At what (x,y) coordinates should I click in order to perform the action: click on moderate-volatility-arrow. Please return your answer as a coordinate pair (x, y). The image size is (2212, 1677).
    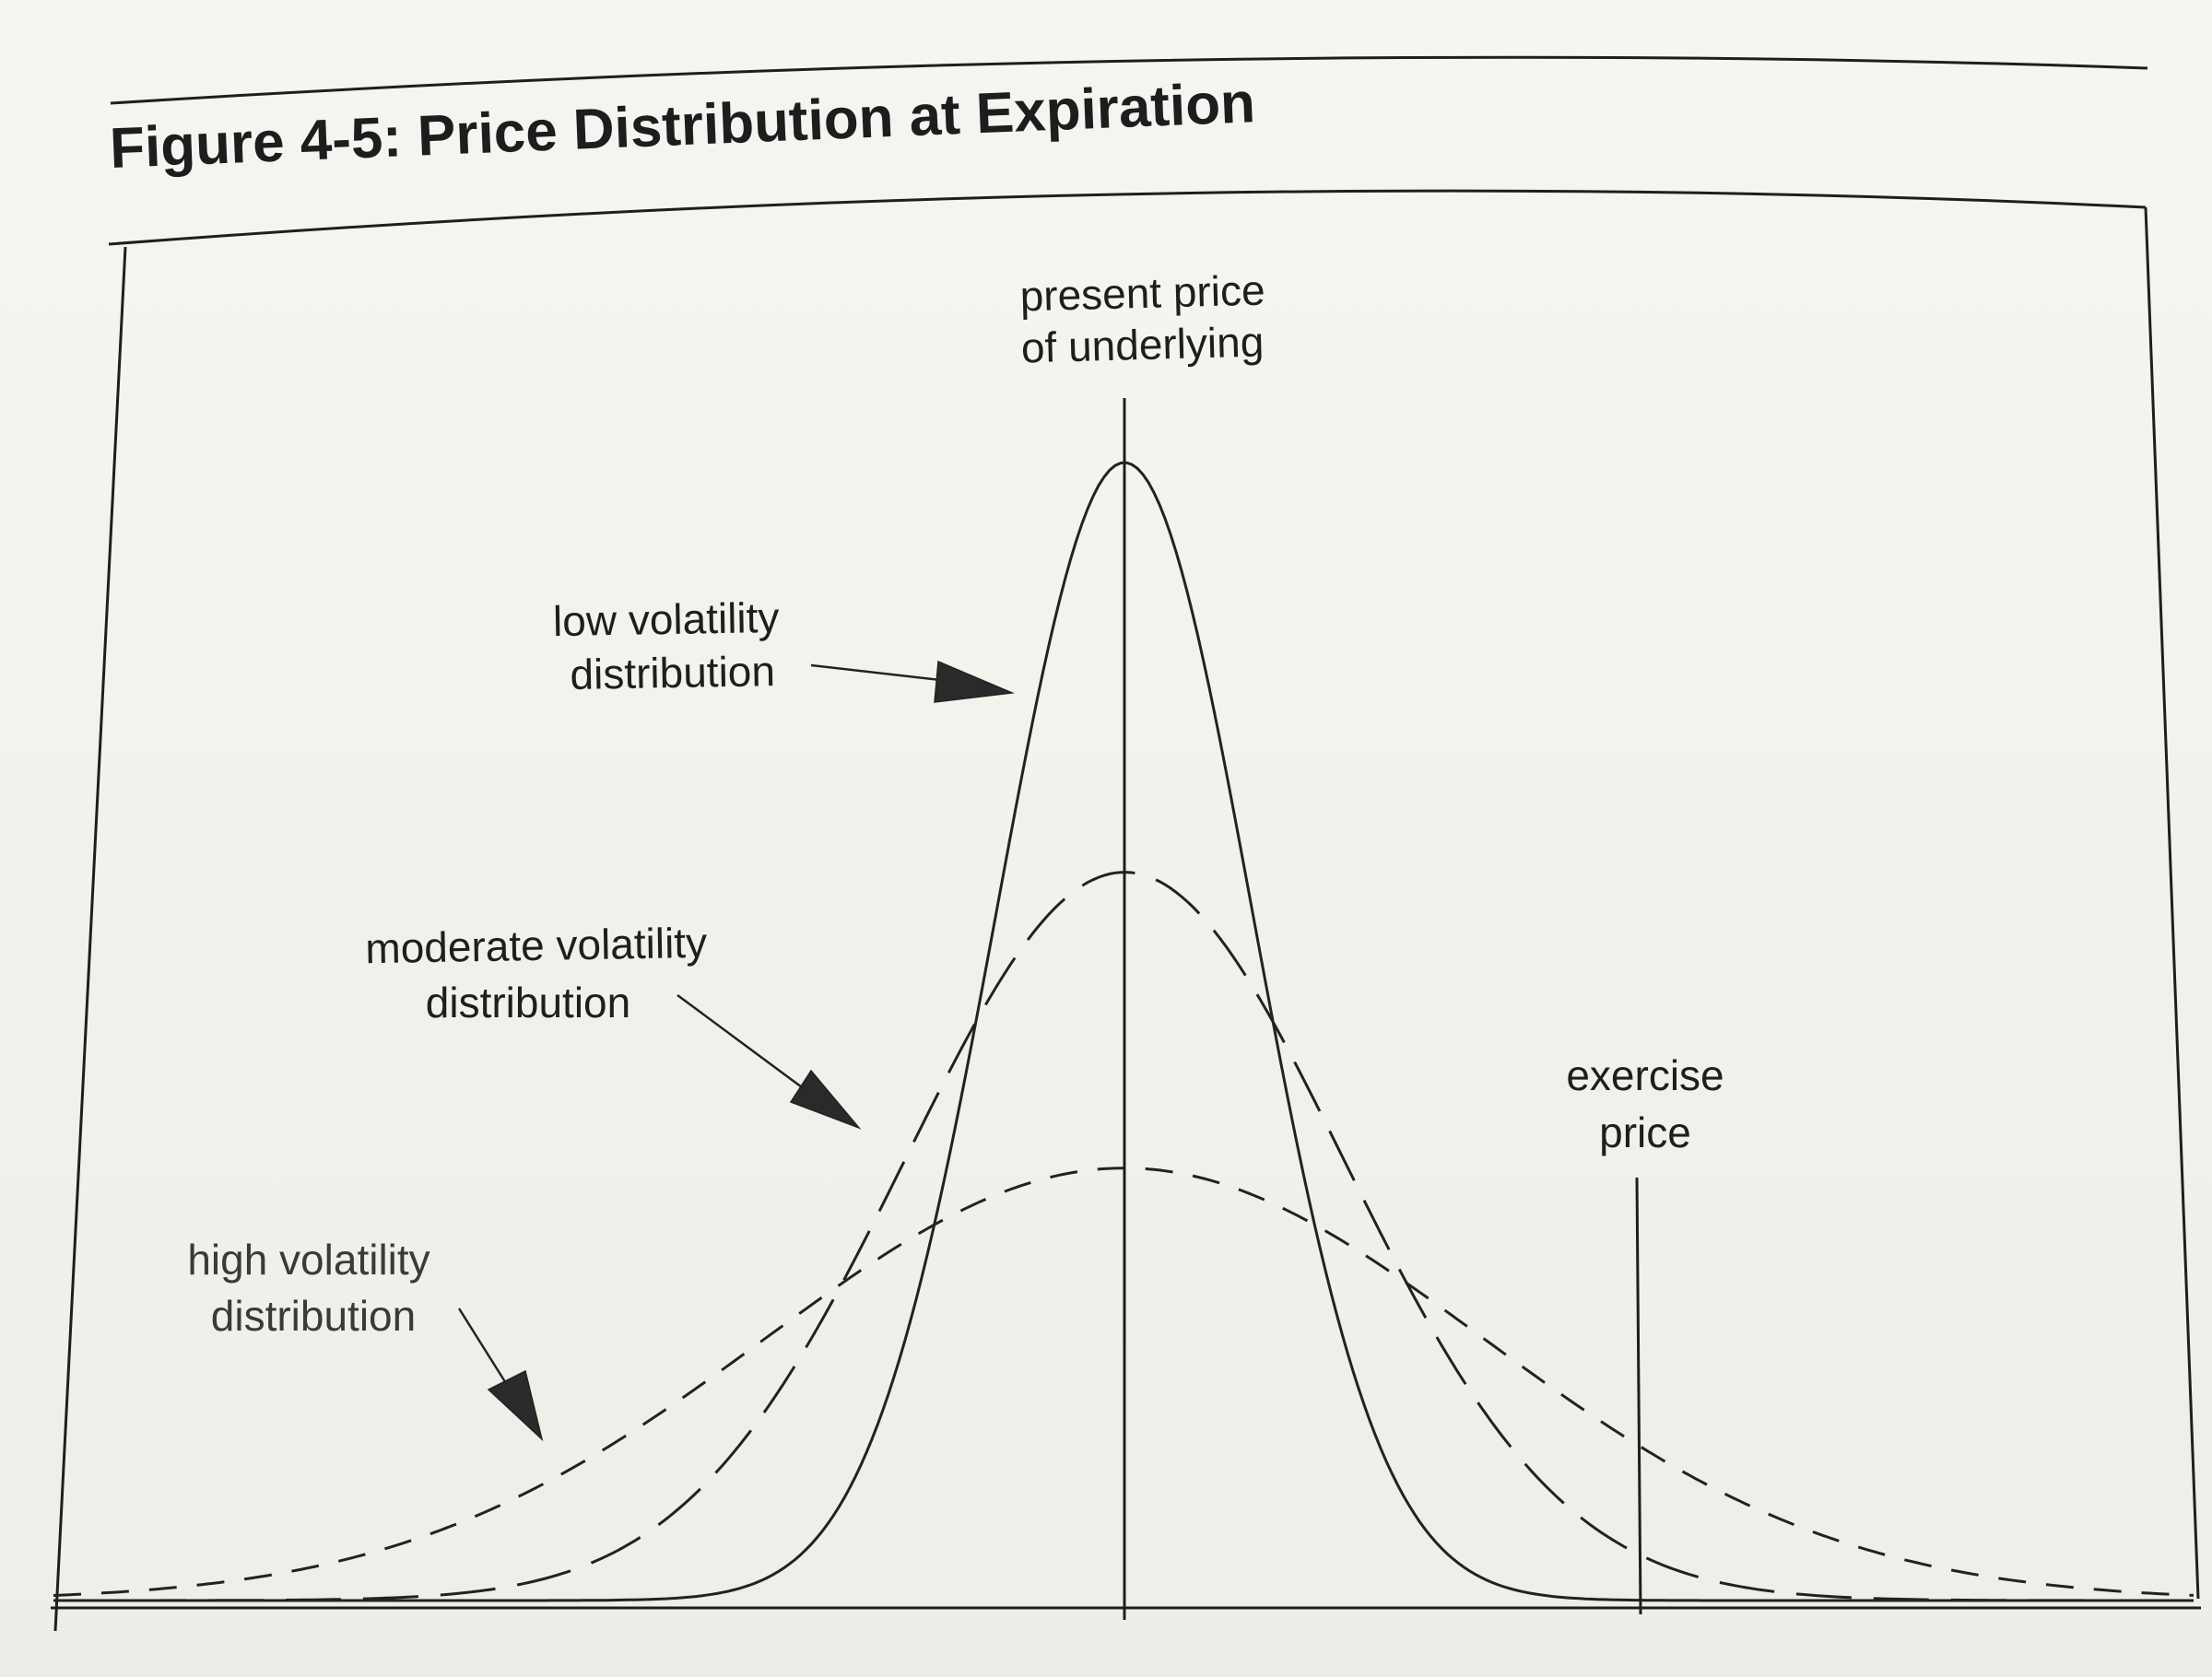
    Looking at the image, I should click on (769, 1061).